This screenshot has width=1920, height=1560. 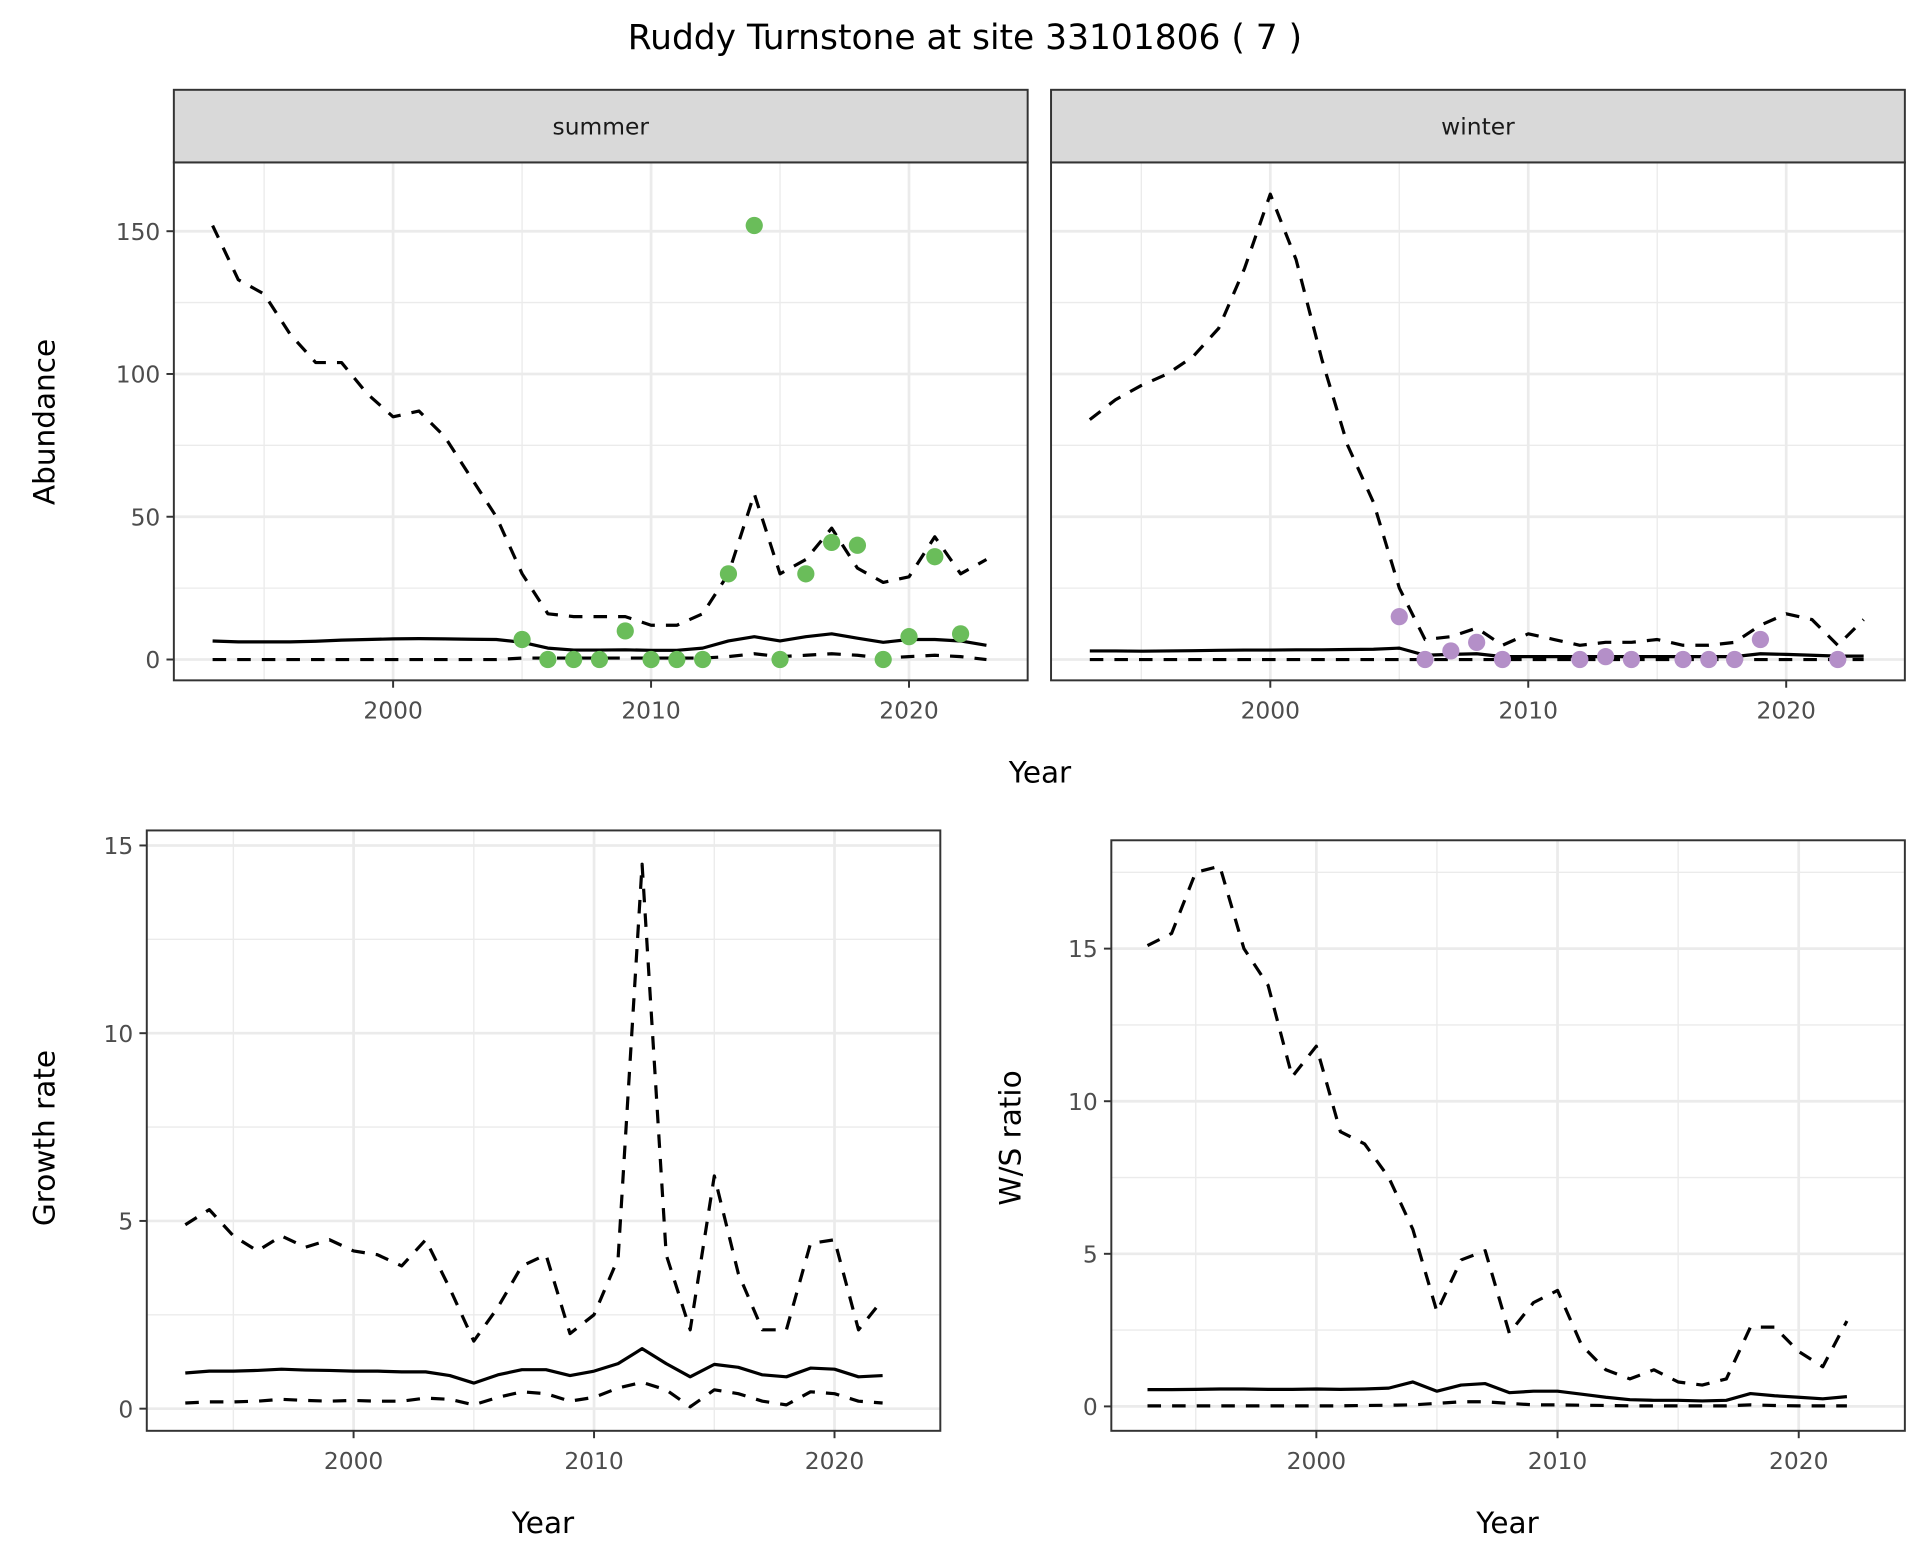 What do you see at coordinates (45, 1138) in the screenshot?
I see `growth-y-label: Growth rate` at bounding box center [45, 1138].